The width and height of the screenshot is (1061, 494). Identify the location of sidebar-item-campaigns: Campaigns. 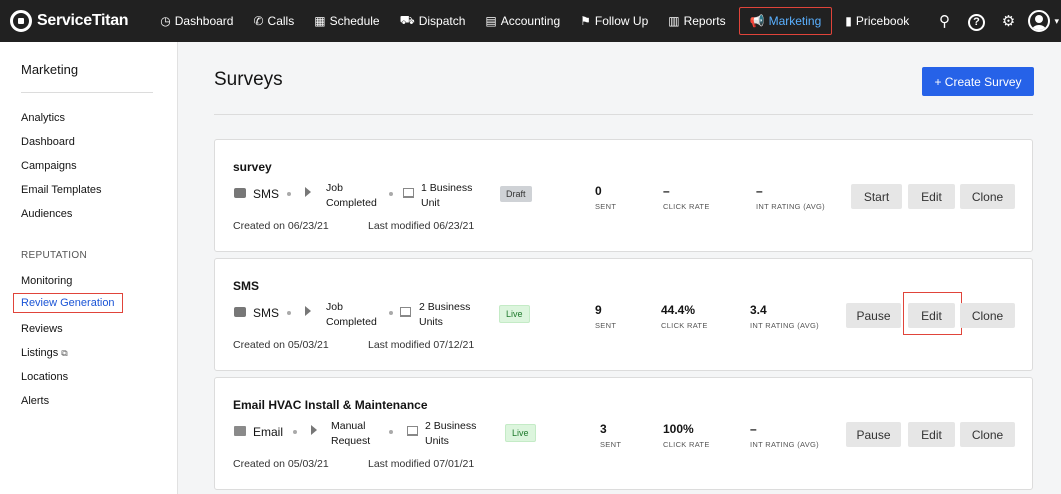
(49, 166).